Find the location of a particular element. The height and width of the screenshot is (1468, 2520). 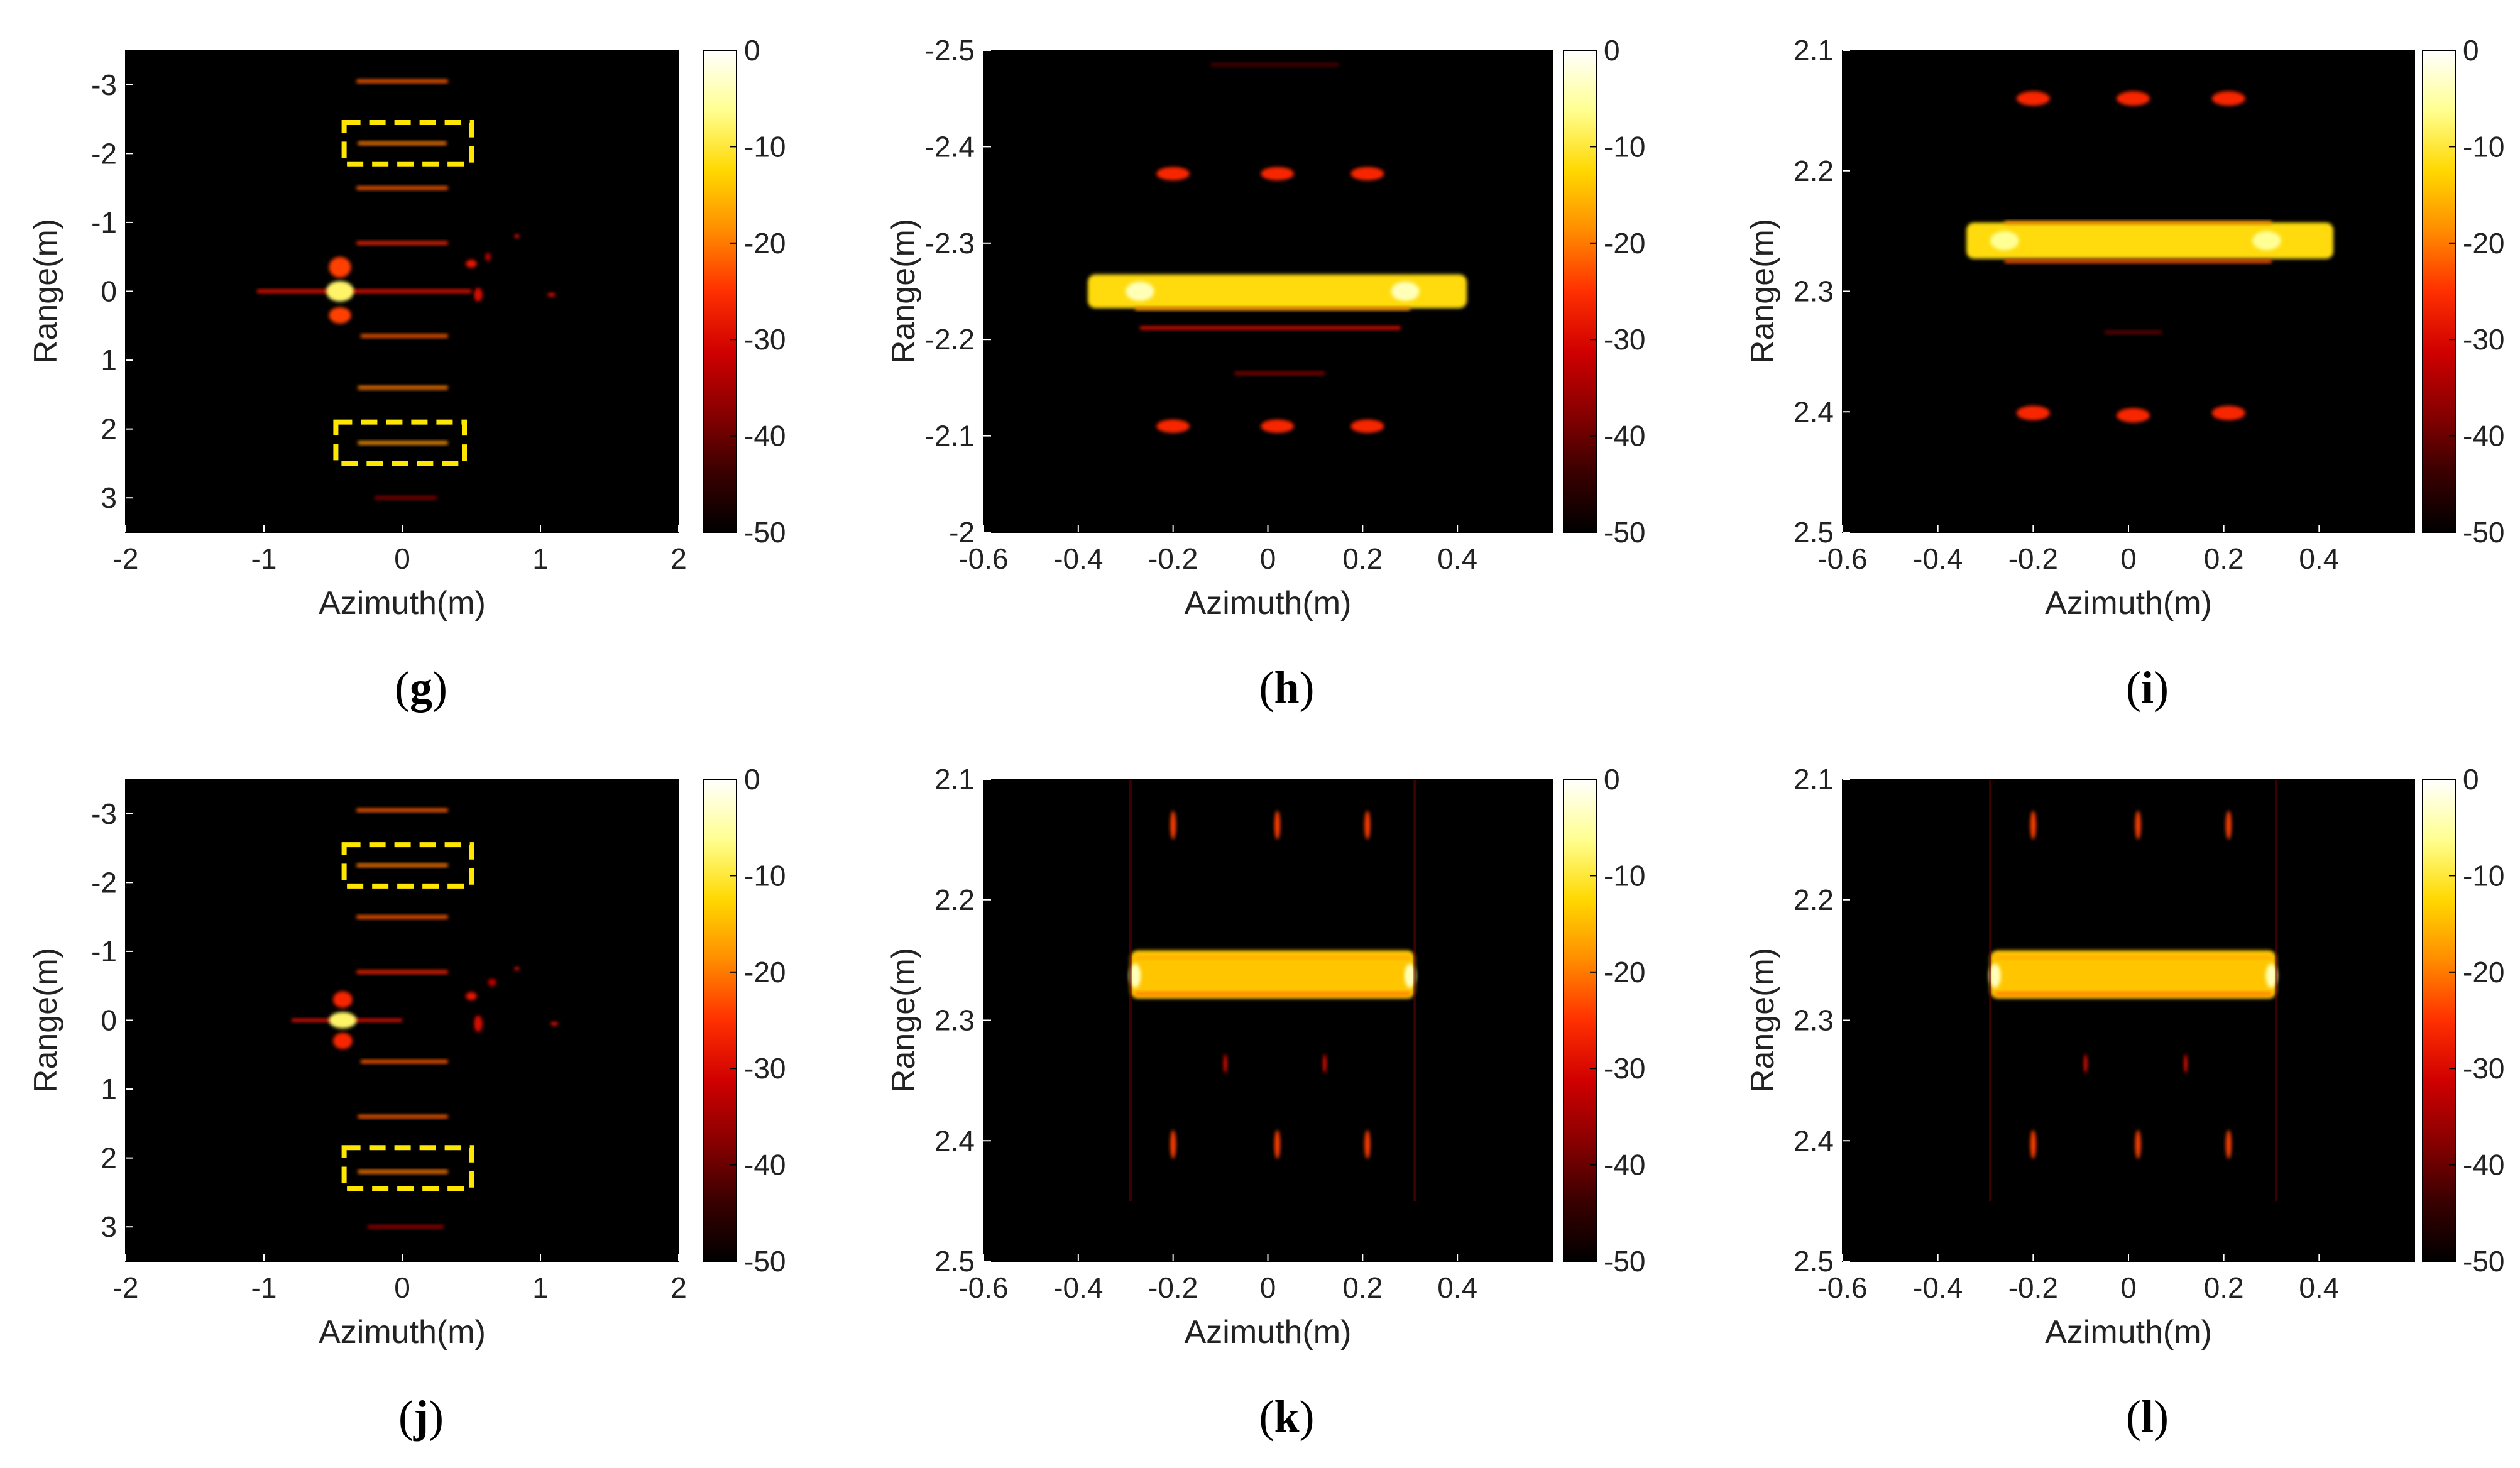

x-tick-label: -1 is located at coordinates (264, 1287).